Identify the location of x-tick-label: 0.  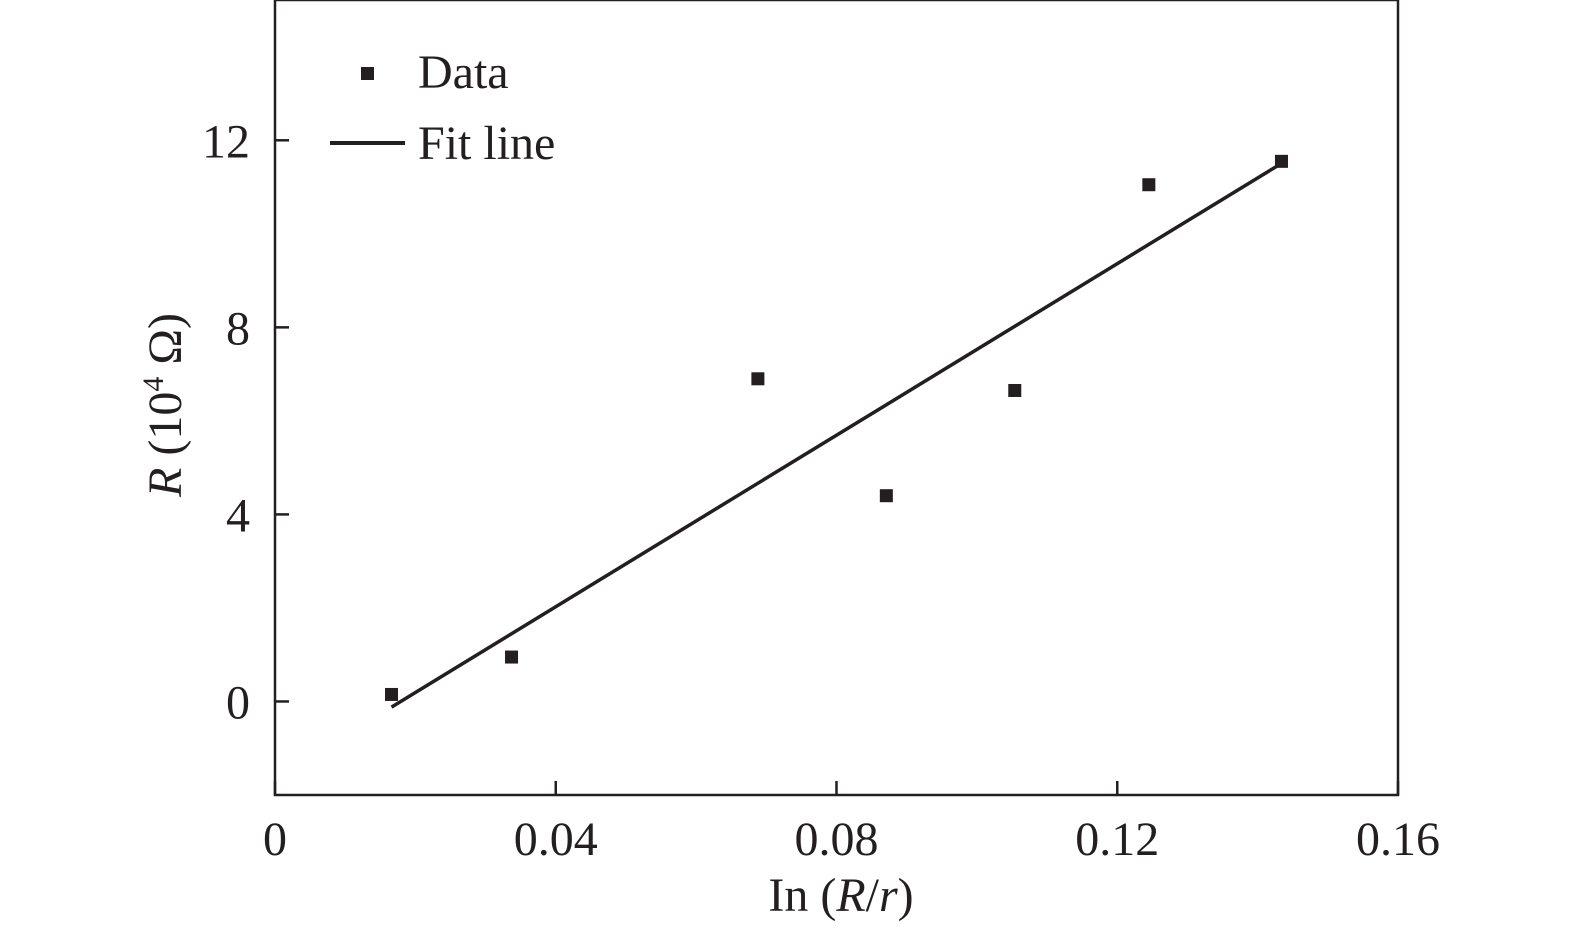
(275, 839).